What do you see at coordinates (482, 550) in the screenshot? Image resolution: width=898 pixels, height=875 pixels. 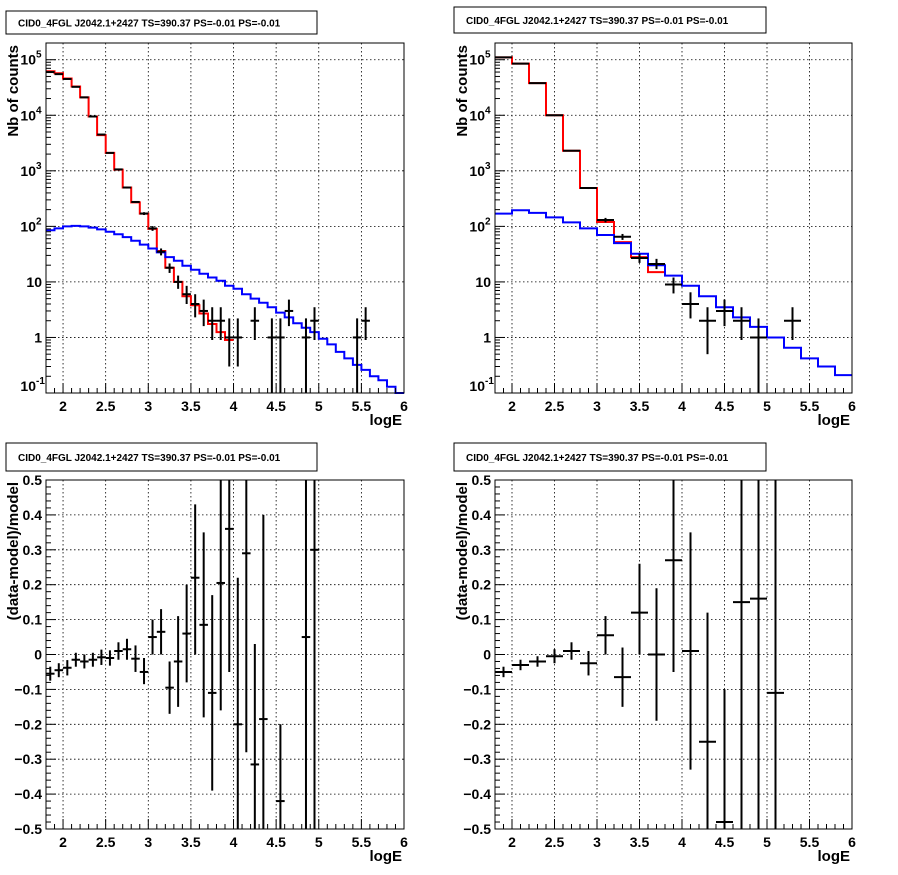 I see `y-tick-label: 0.3` at bounding box center [482, 550].